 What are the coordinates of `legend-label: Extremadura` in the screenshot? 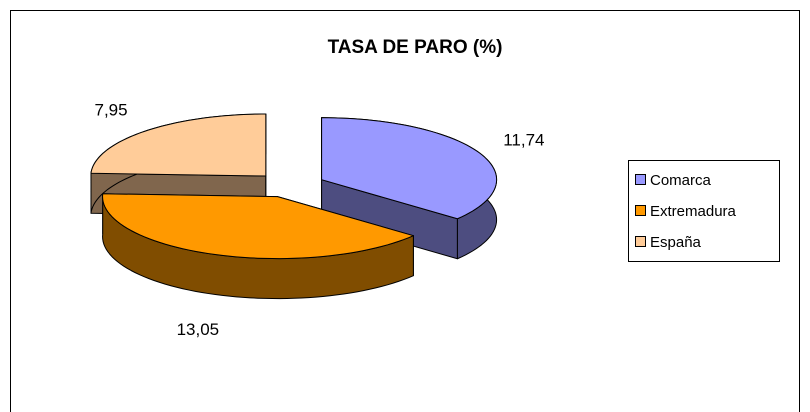 It's located at (693, 211).